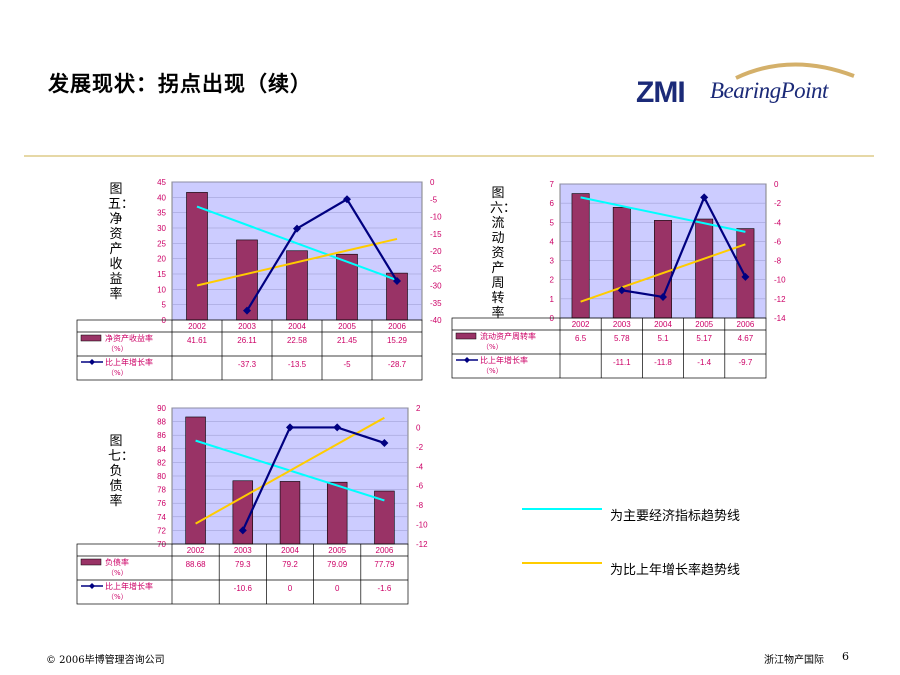  What do you see at coordinates (795, 71) in the screenshot?
I see `swoosh-icon` at bounding box center [795, 71].